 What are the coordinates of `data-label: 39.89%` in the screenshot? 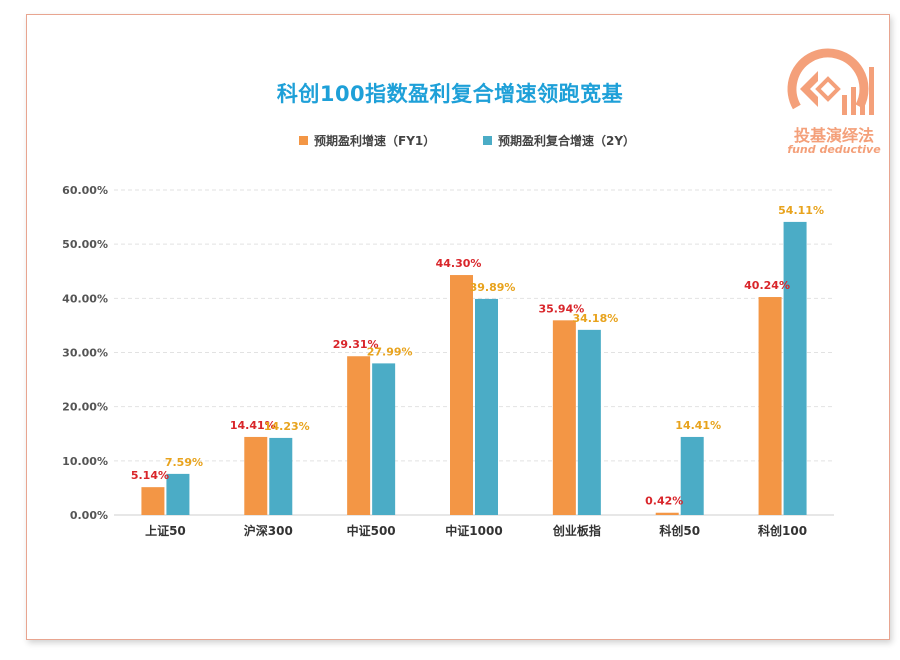 It's located at (493, 287).